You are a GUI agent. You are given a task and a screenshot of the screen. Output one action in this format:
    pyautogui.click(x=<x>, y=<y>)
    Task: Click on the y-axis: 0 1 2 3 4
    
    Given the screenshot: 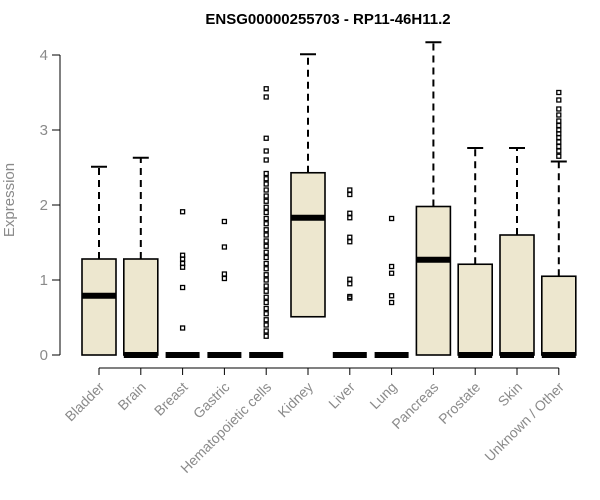 What is the action you would take?
    pyautogui.click(x=50, y=205)
    